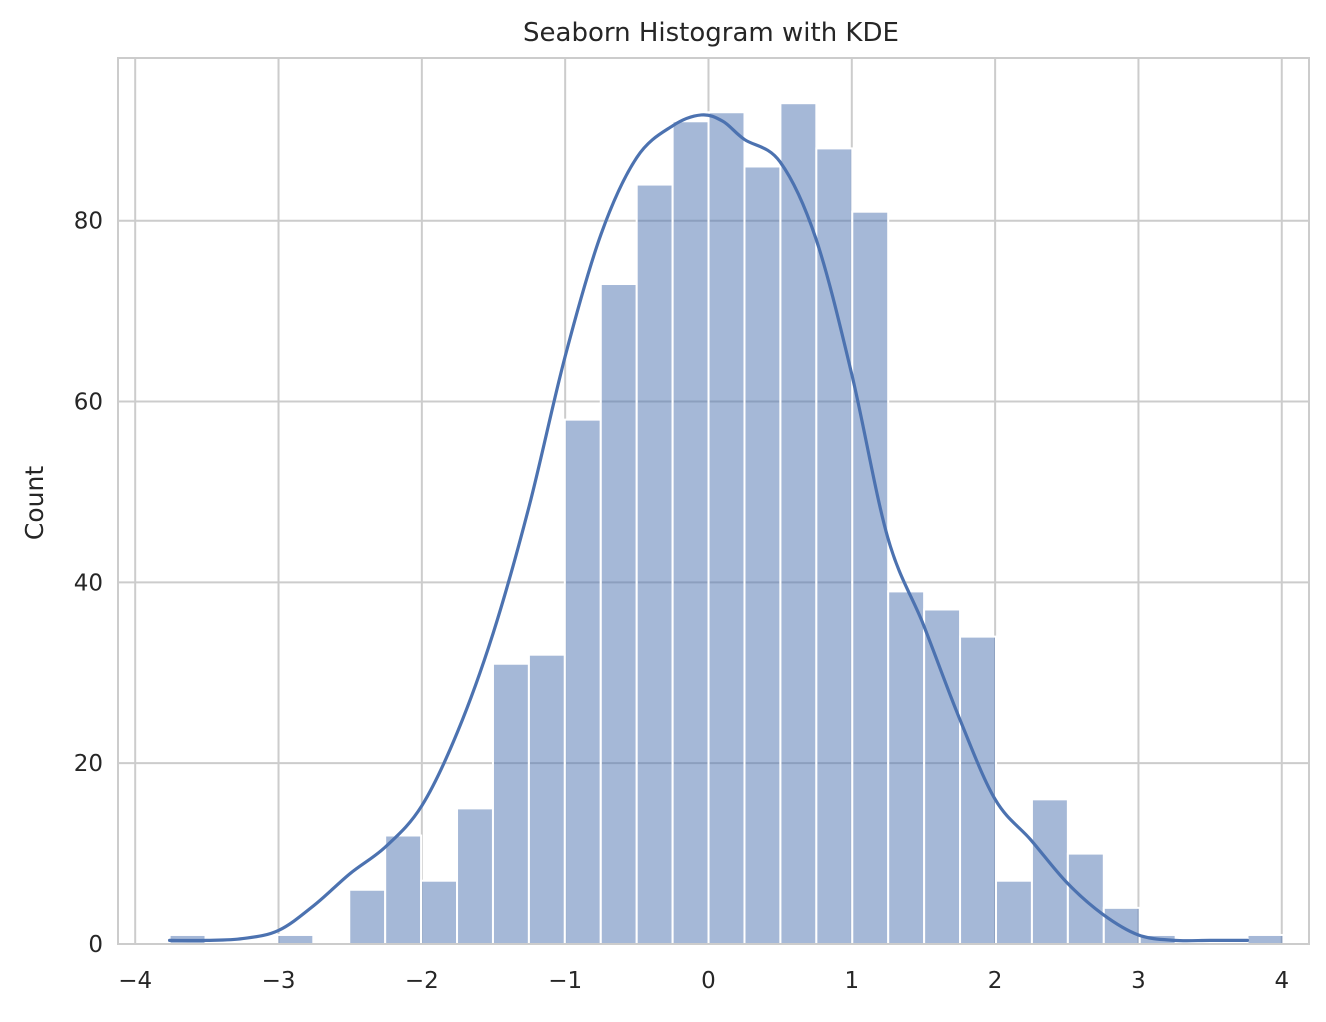 The height and width of the screenshot is (1022, 1326). I want to click on x-tick-label: 3, so click(1138, 981).